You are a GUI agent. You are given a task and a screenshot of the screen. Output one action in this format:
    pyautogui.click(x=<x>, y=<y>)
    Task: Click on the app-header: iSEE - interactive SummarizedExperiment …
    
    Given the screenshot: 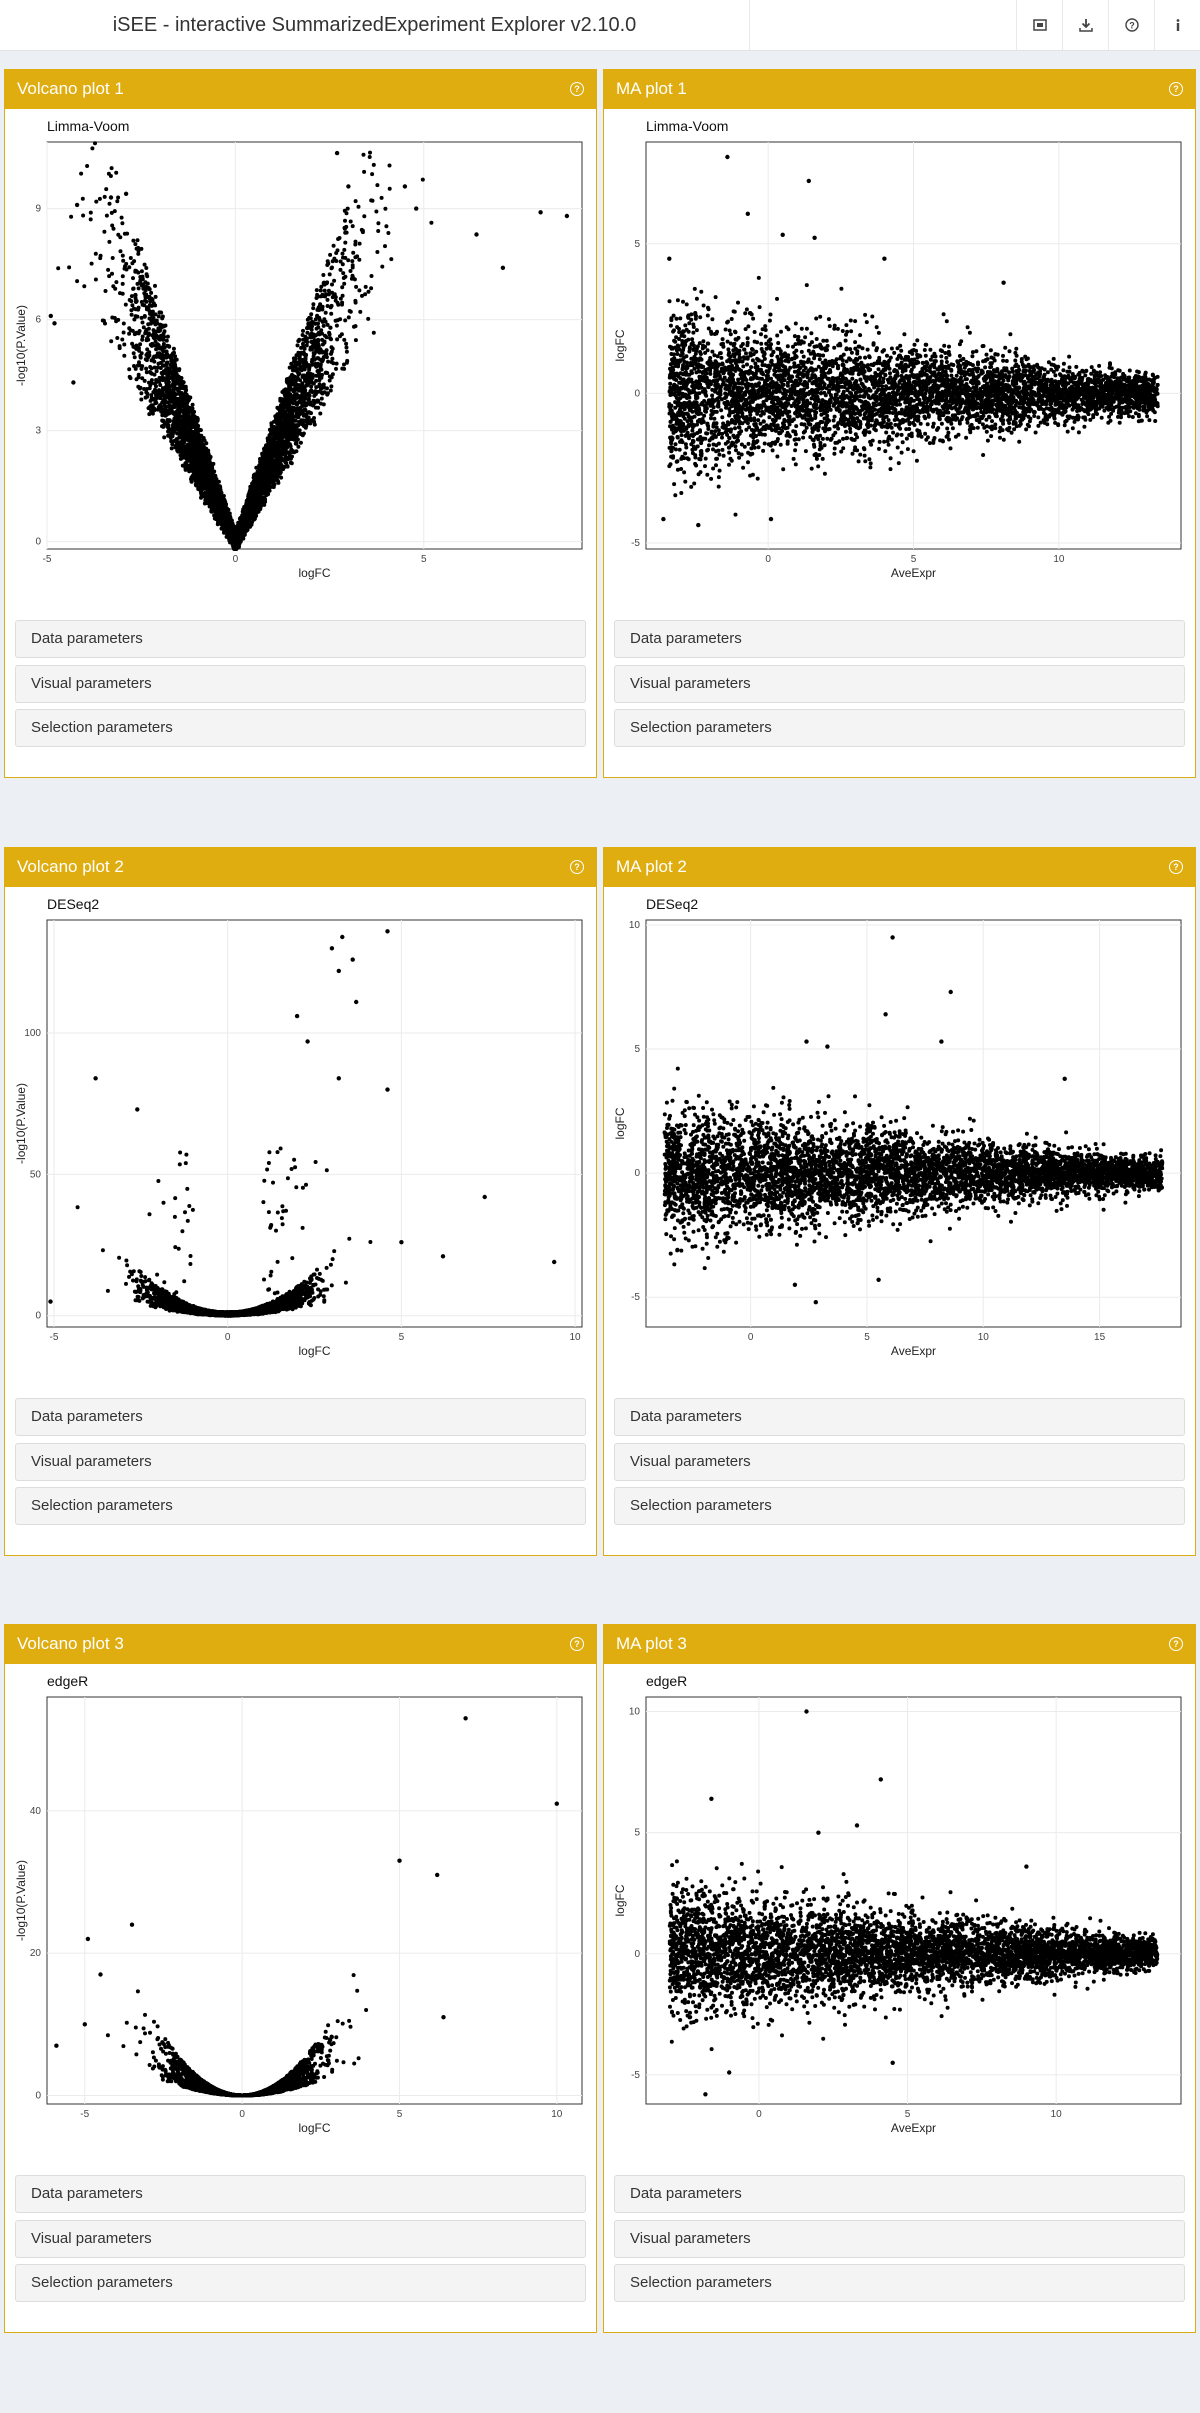 What is the action you would take?
    pyautogui.click(x=600, y=25)
    